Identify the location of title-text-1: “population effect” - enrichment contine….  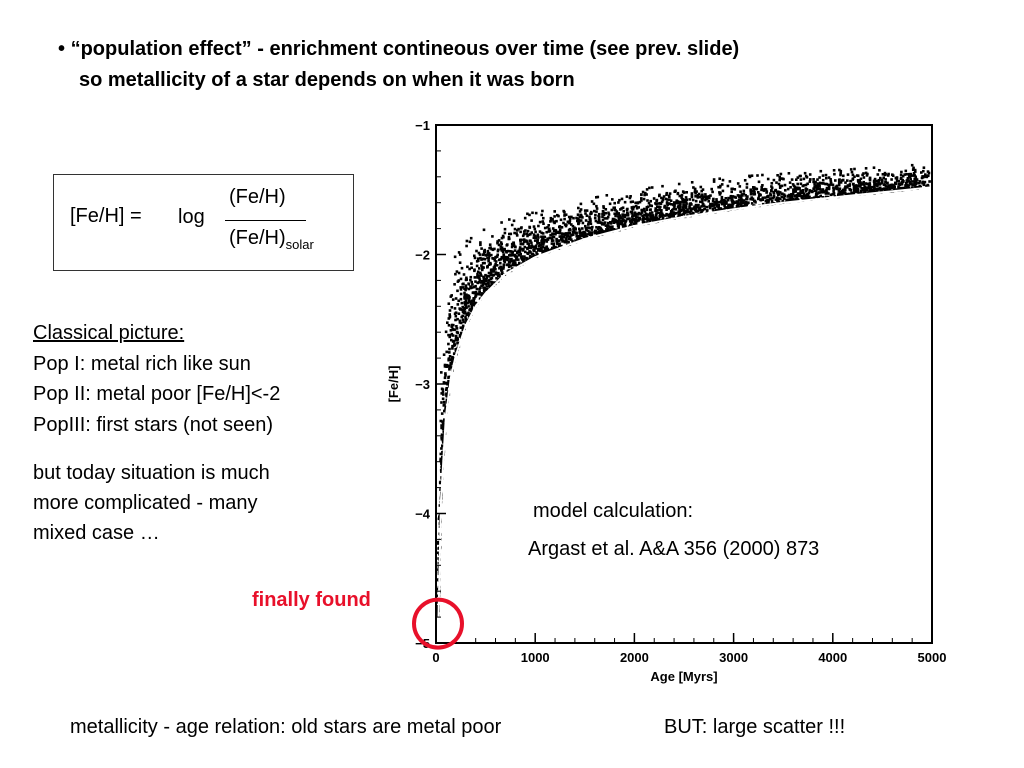
(405, 49).